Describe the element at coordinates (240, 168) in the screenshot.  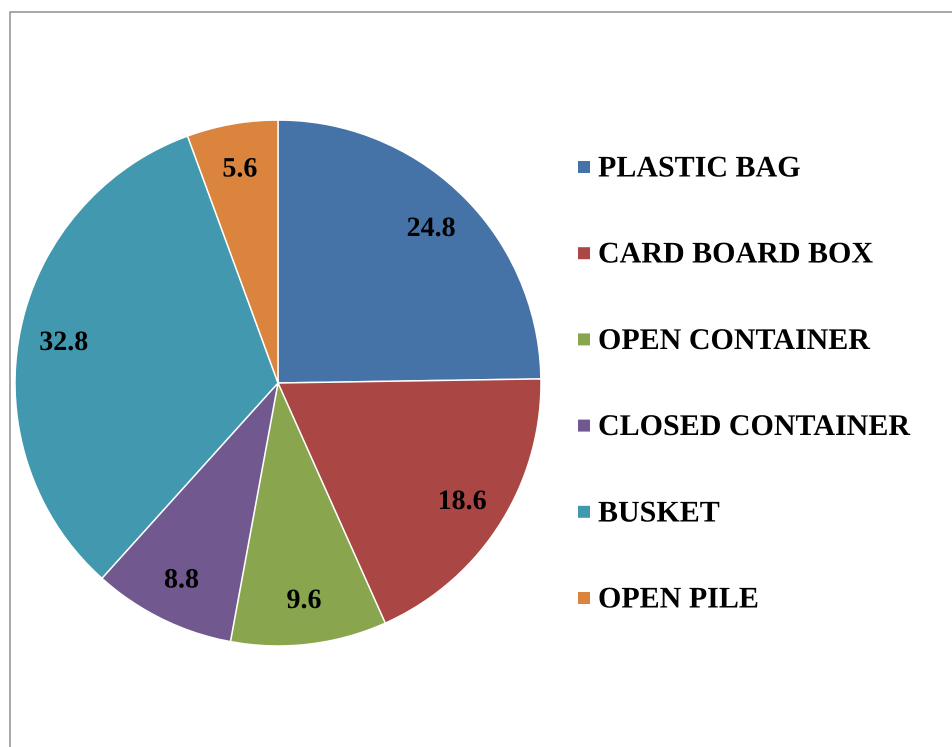
I see `data-label: 5.6` at that location.